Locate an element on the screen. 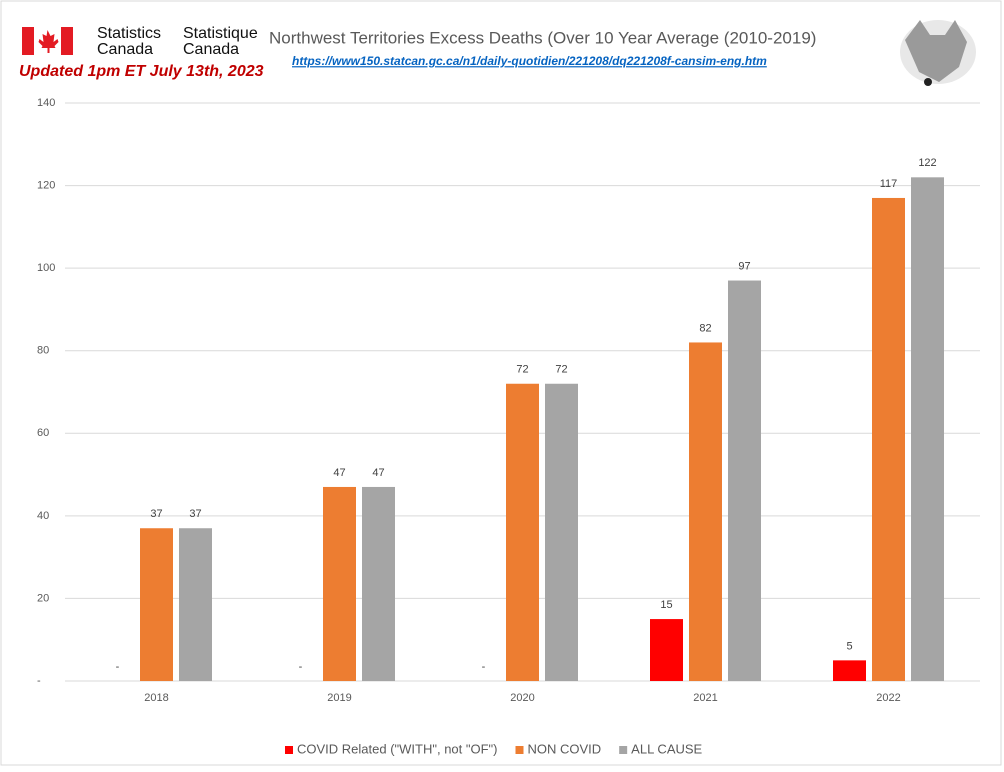 The image size is (1004, 772). logo-text: Statistics is located at coordinates (129, 33).